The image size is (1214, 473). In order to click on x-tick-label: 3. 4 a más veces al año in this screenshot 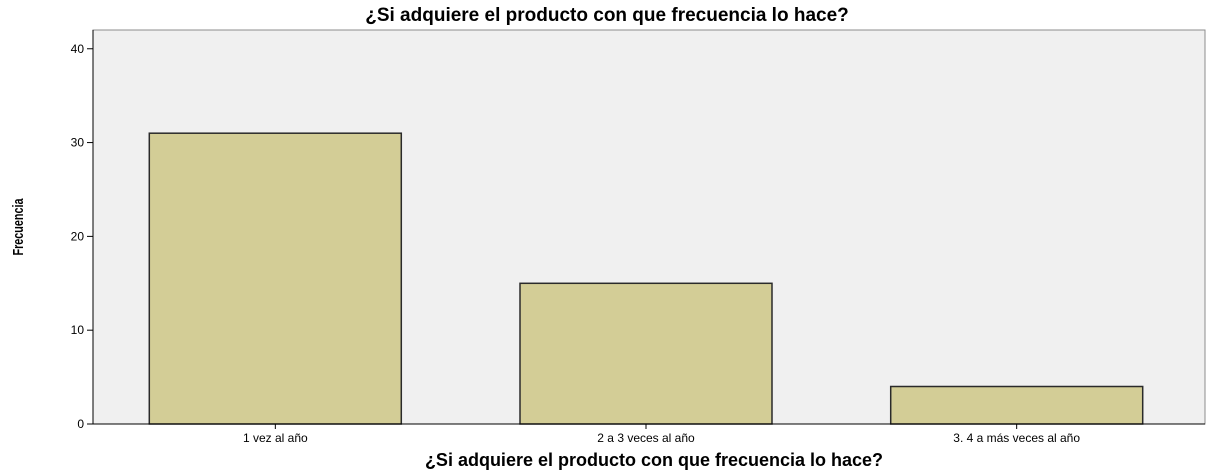, I will do `click(1016, 438)`.